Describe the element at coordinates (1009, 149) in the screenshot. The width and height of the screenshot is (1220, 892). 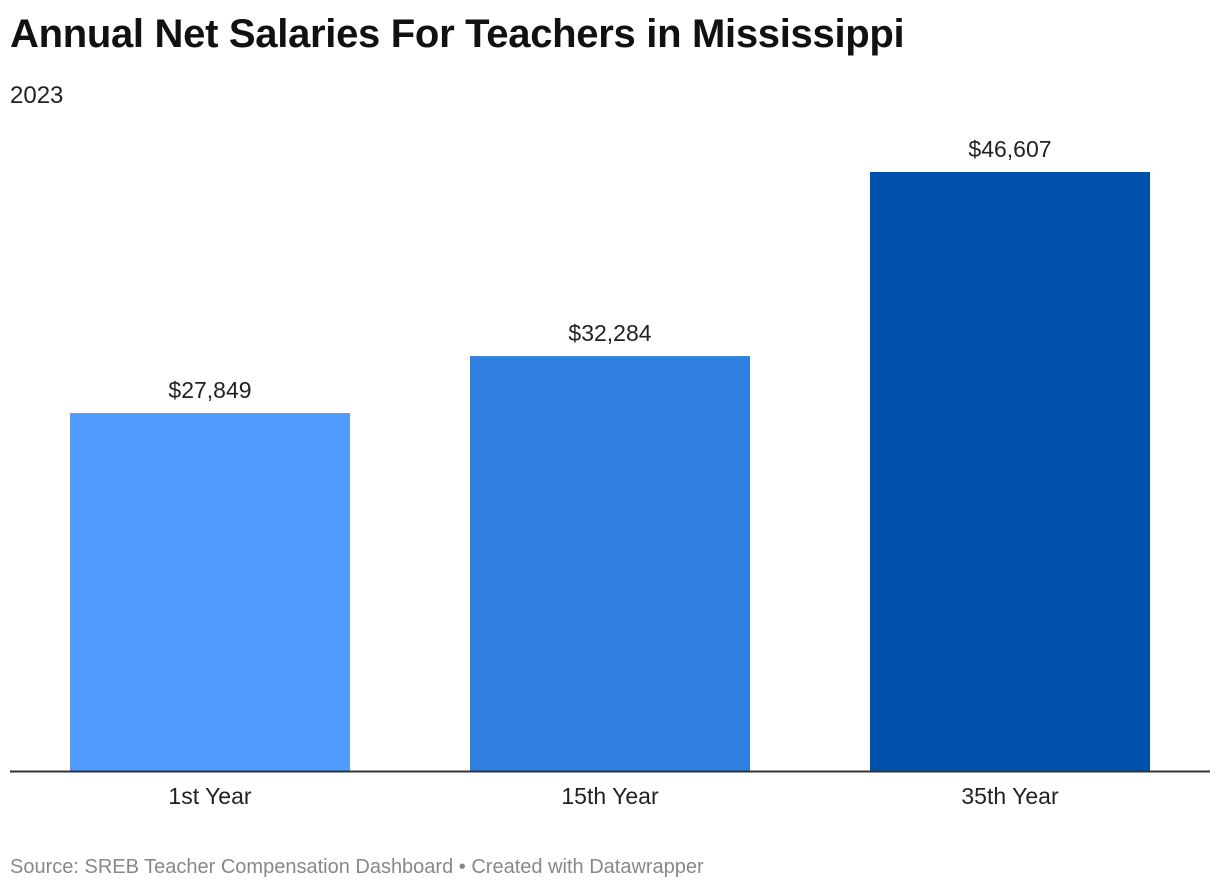
I see `bar-value-label-3: $46,607` at that location.